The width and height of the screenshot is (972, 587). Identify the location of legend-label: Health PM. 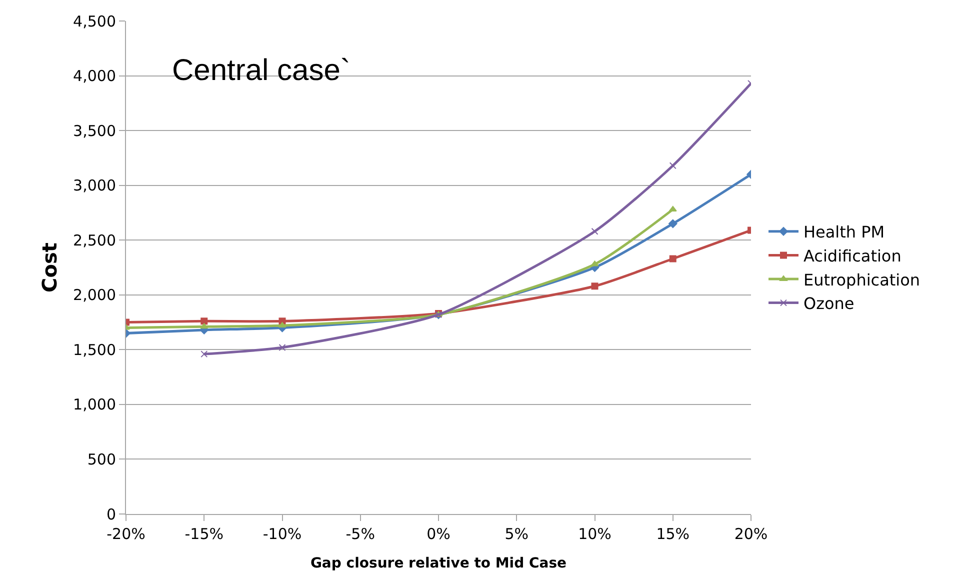
(844, 232).